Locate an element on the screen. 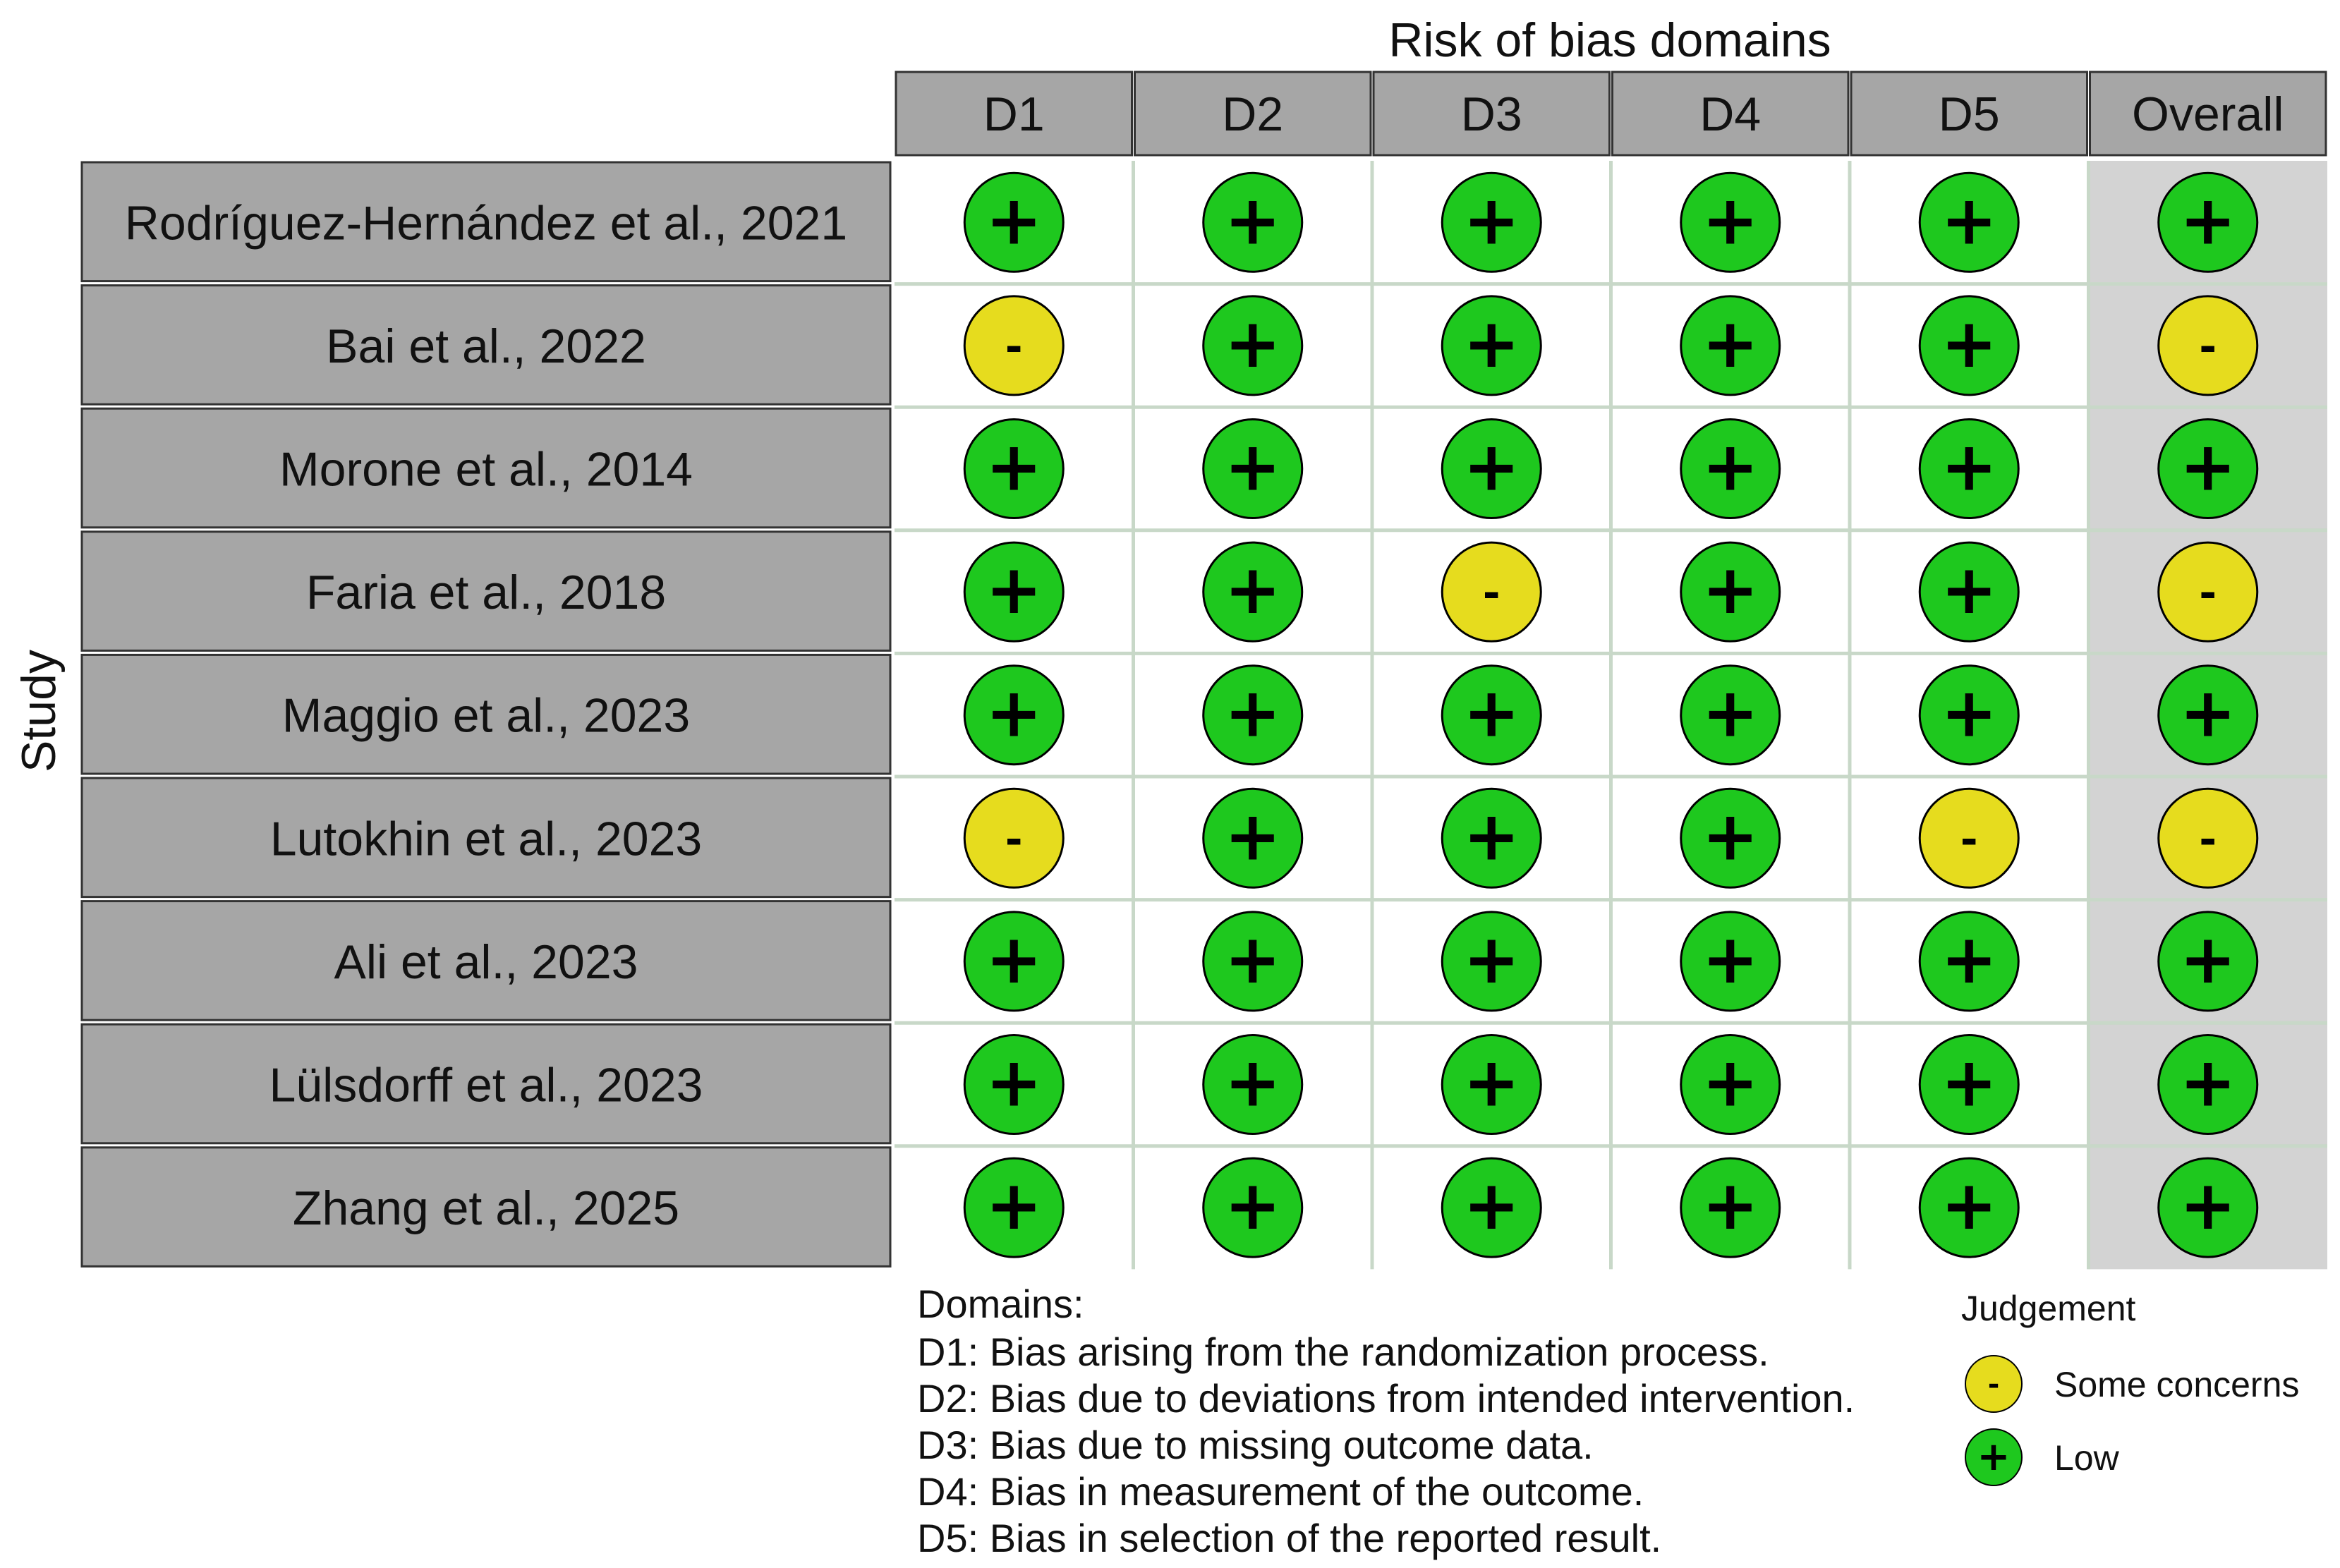 Image resolution: width=2340 pixels, height=1568 pixels. judgement-mark-some: - is located at coordinates (1491, 592).